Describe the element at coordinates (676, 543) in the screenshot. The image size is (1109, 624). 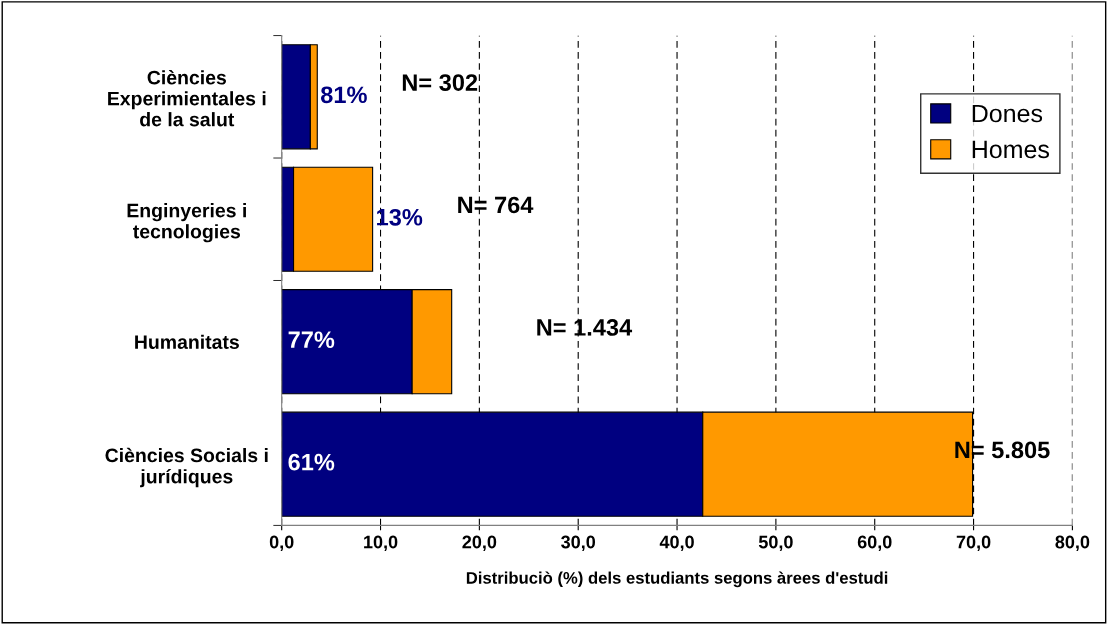
I see `x-tick-label: 40,0` at that location.